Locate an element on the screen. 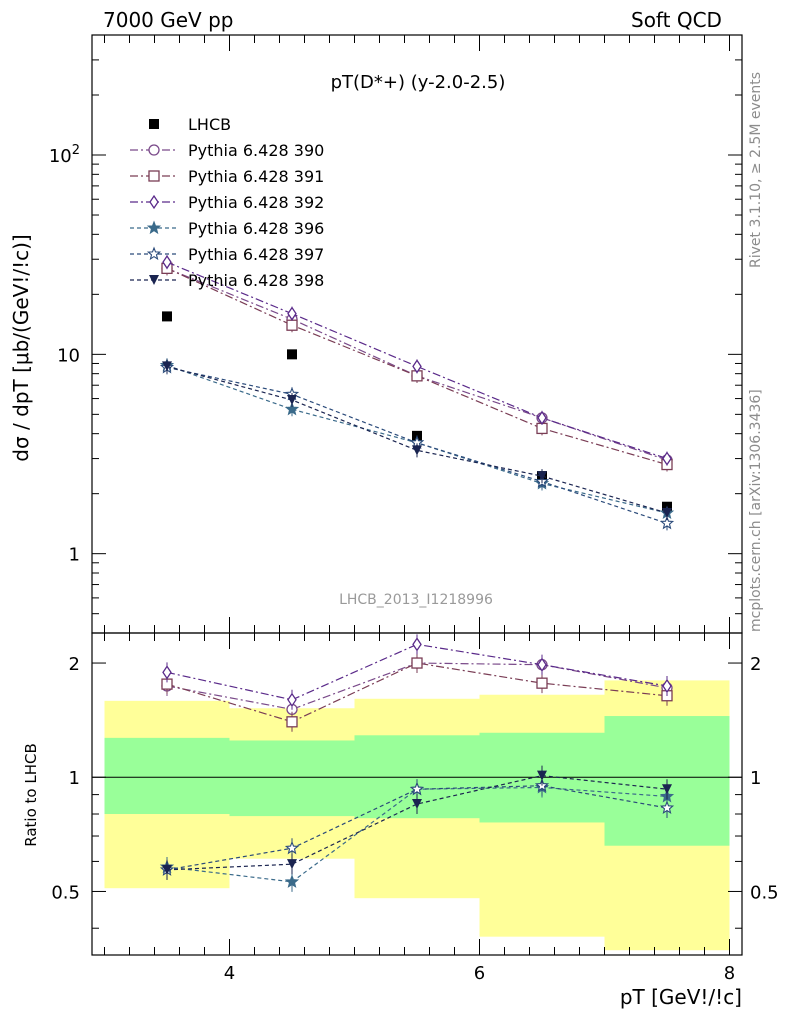 This screenshot has width=786, height=1024. legend-label: LHCB is located at coordinates (209, 124).